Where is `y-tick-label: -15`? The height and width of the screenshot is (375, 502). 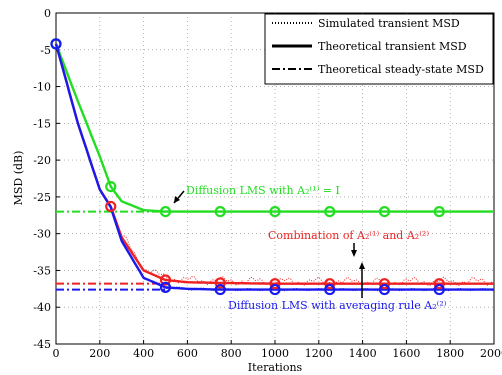
y-tick-label: -15 is located at coordinates (42, 123).